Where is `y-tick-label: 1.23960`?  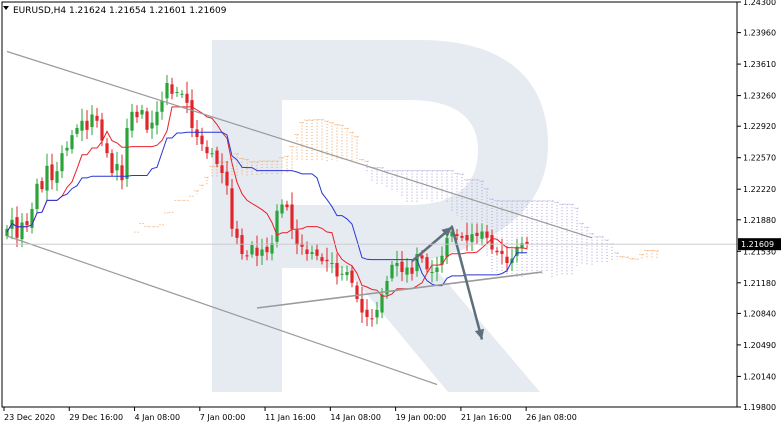 y-tick-label: 1.23960 is located at coordinates (759, 33).